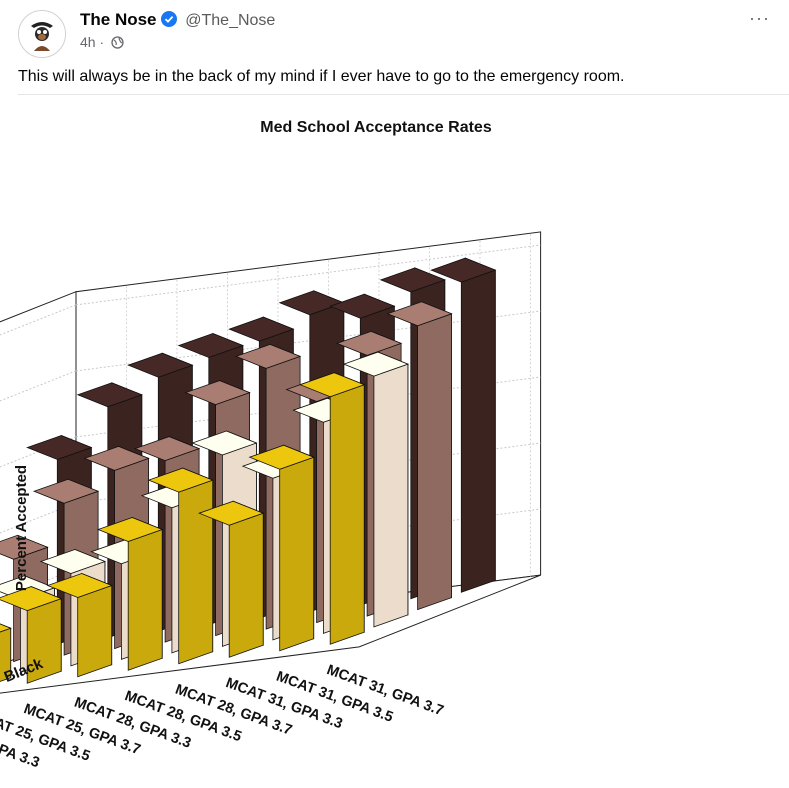  I want to click on author-name: The Nose, so click(118, 19).